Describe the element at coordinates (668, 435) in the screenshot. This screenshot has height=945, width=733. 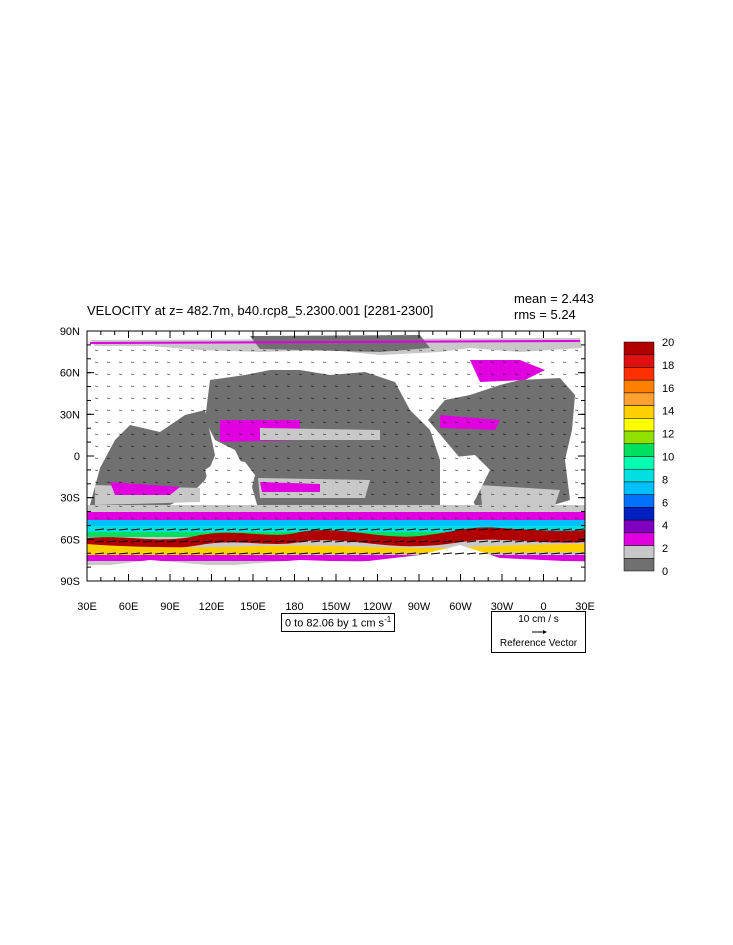
I see `colorbar-label: 12` at that location.